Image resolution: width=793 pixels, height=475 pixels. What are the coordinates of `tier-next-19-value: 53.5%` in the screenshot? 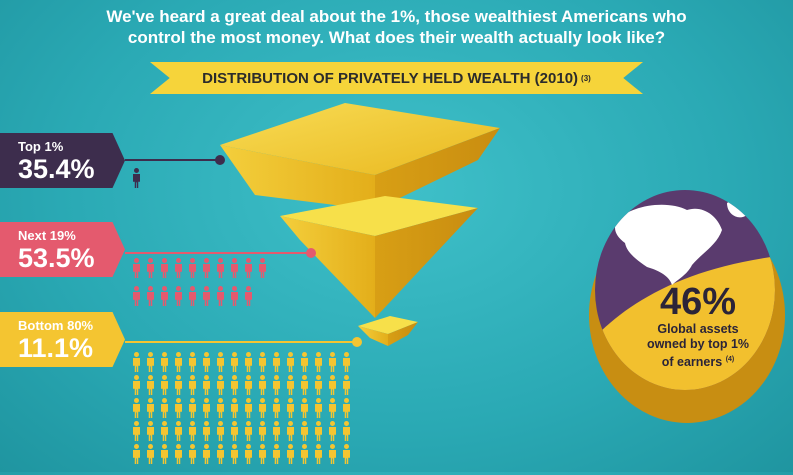 It's located at (56, 258).